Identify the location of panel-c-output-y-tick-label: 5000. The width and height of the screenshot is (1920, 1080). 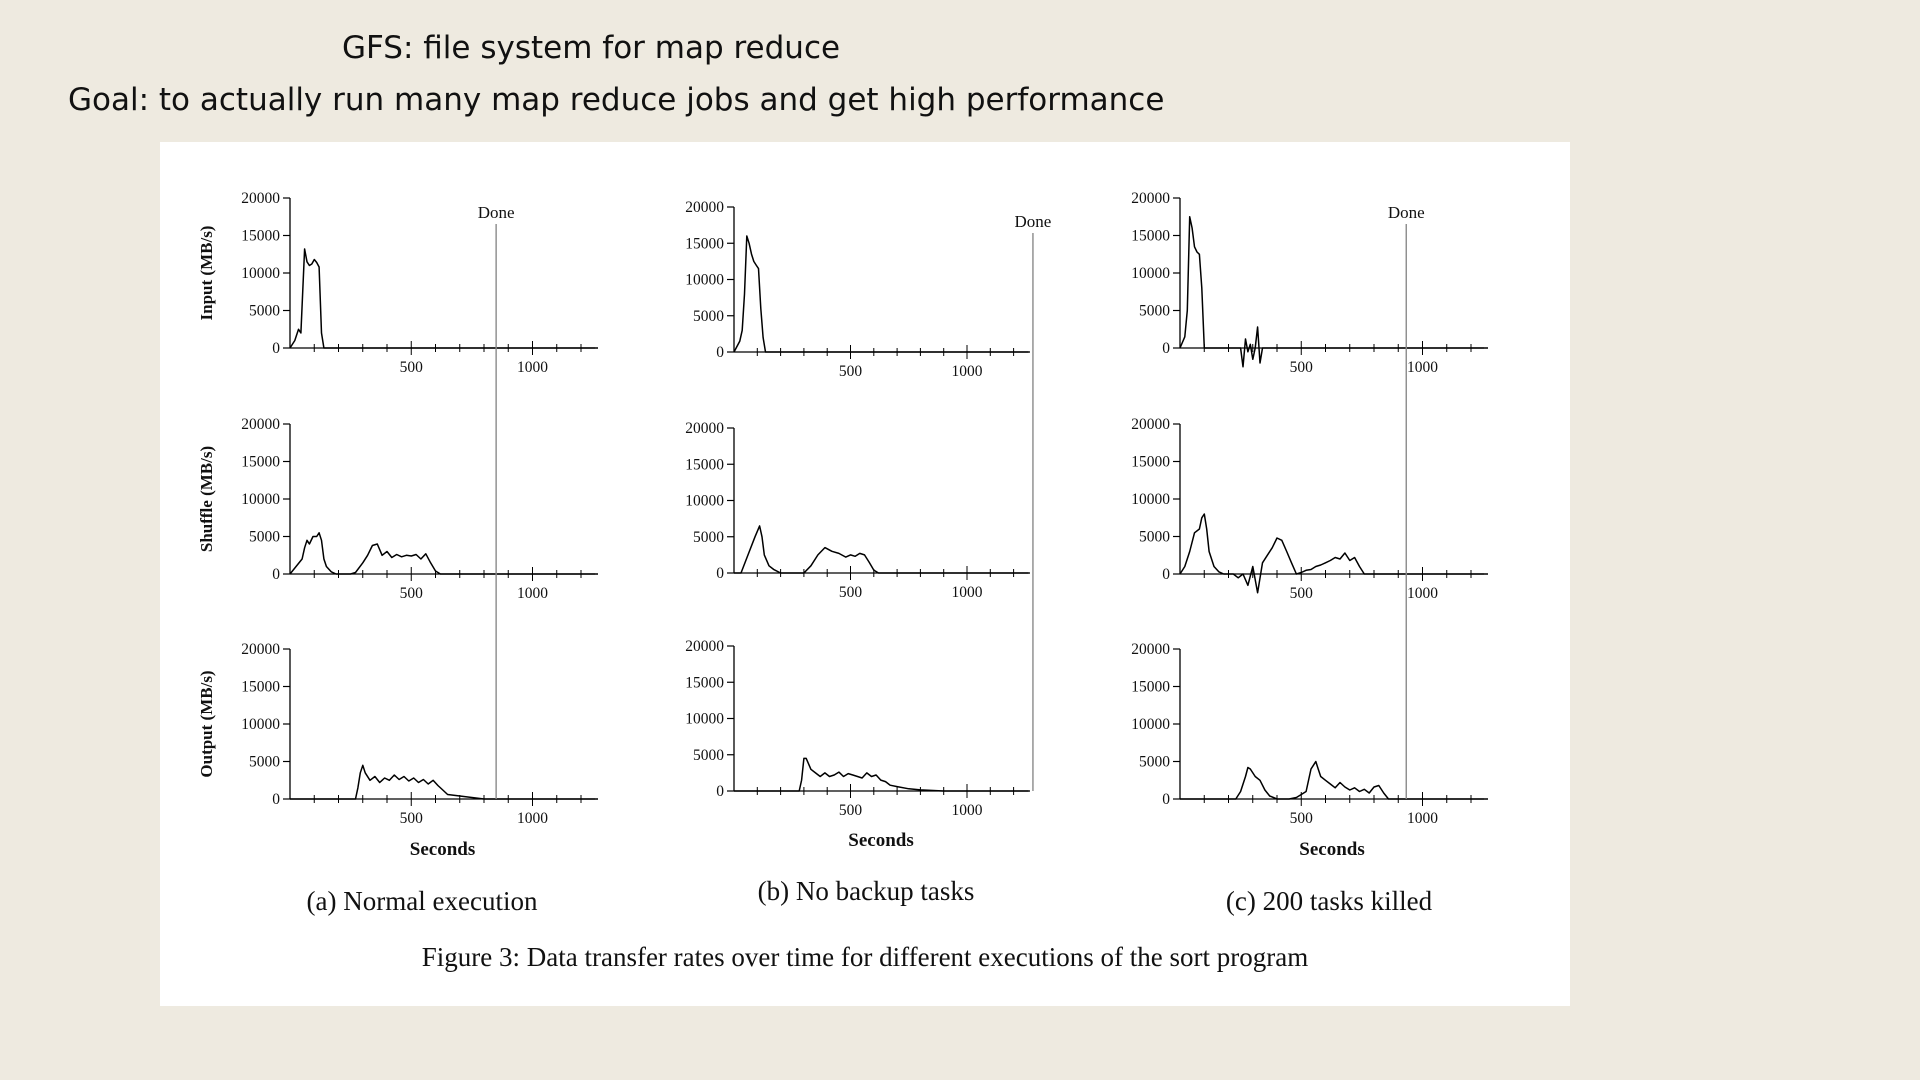
(1154, 762).